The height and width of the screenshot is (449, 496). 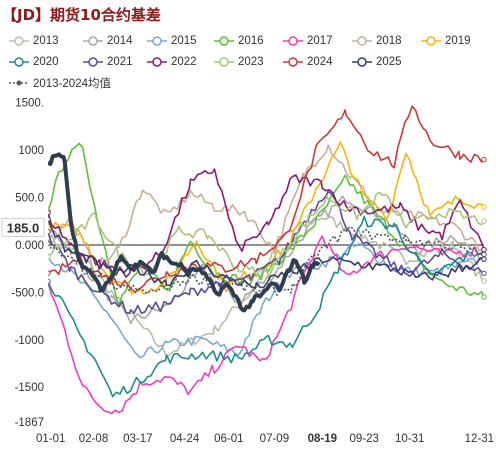 I want to click on x-tick-label: 10-31, so click(x=409, y=439).